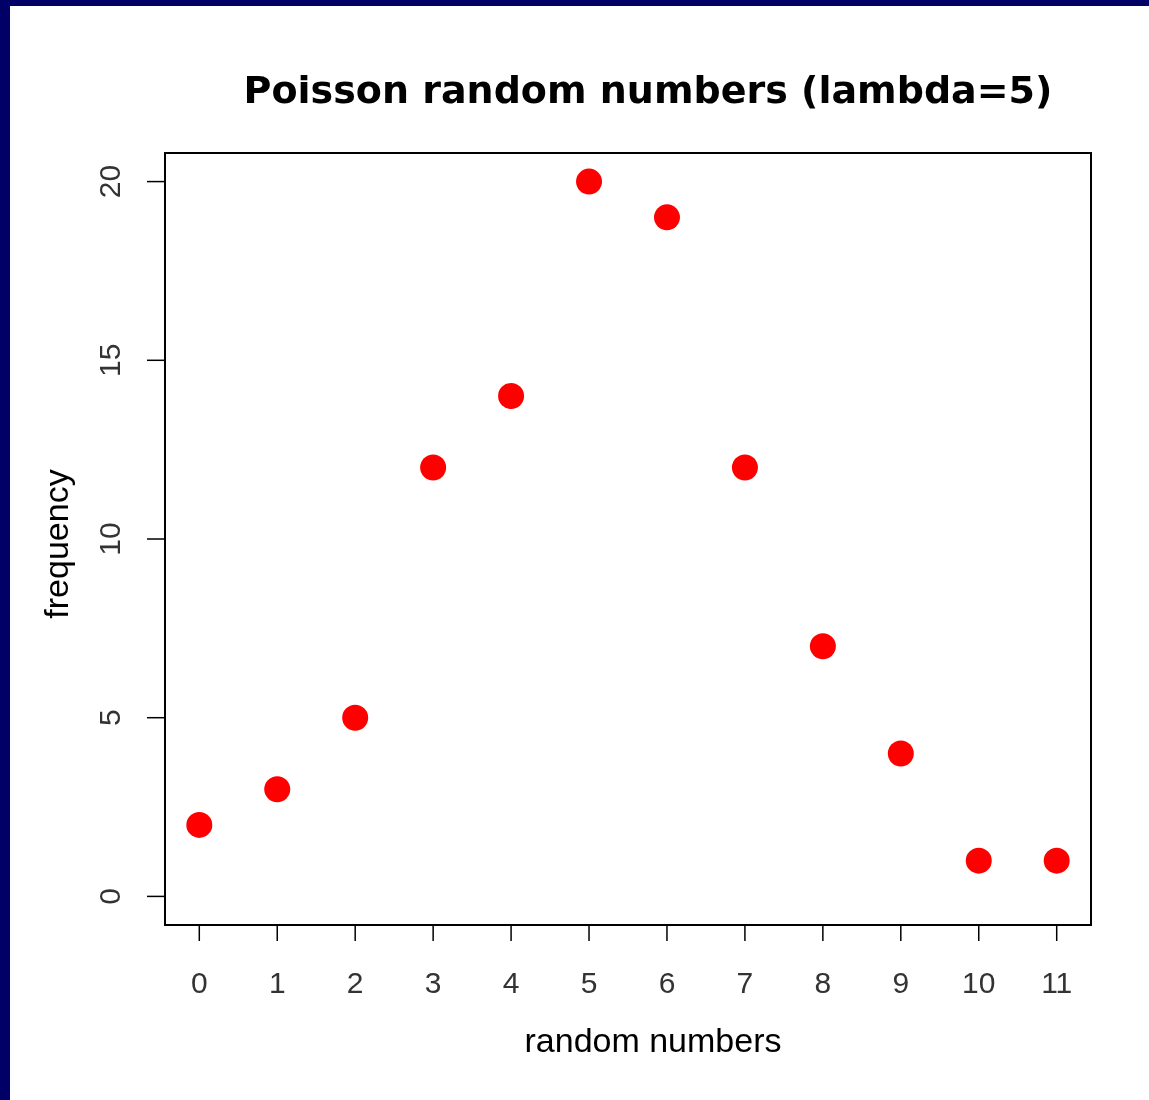 The width and height of the screenshot is (1149, 1100). I want to click on y-tick-label: 5, so click(109, 718).